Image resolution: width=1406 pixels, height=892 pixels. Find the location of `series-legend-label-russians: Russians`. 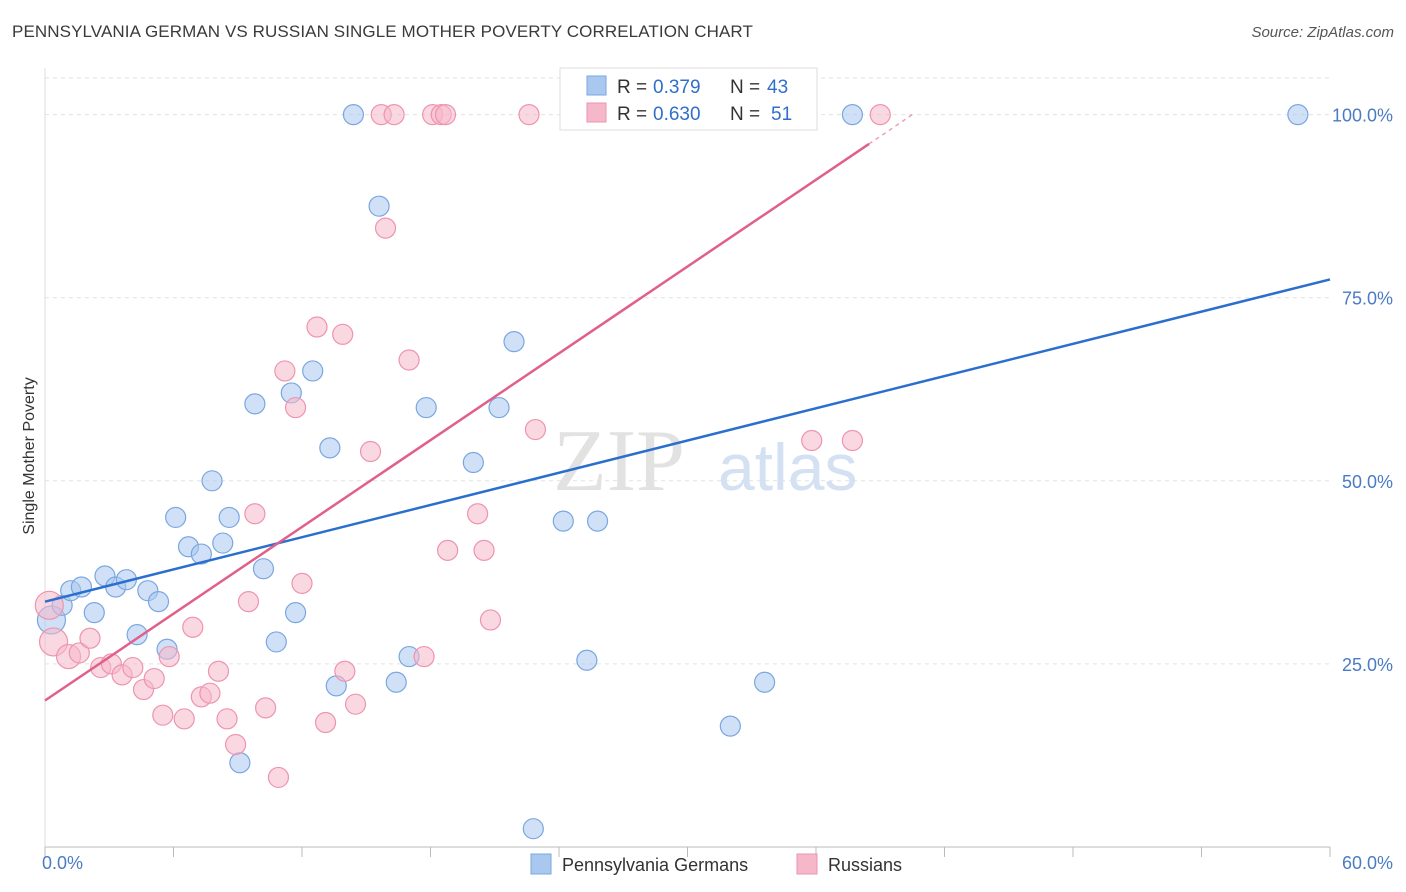

series-legend-label-russians: Russians is located at coordinates (865, 865).